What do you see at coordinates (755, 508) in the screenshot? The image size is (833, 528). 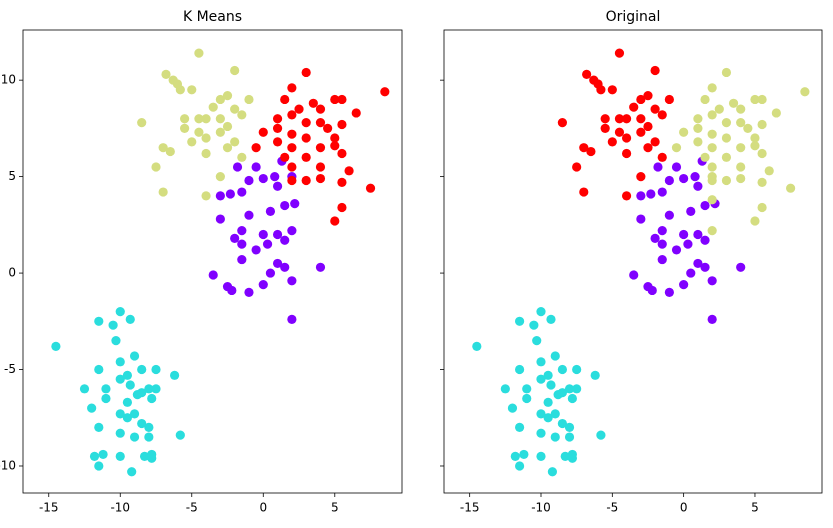 I see `x-tick-label: 5` at bounding box center [755, 508].